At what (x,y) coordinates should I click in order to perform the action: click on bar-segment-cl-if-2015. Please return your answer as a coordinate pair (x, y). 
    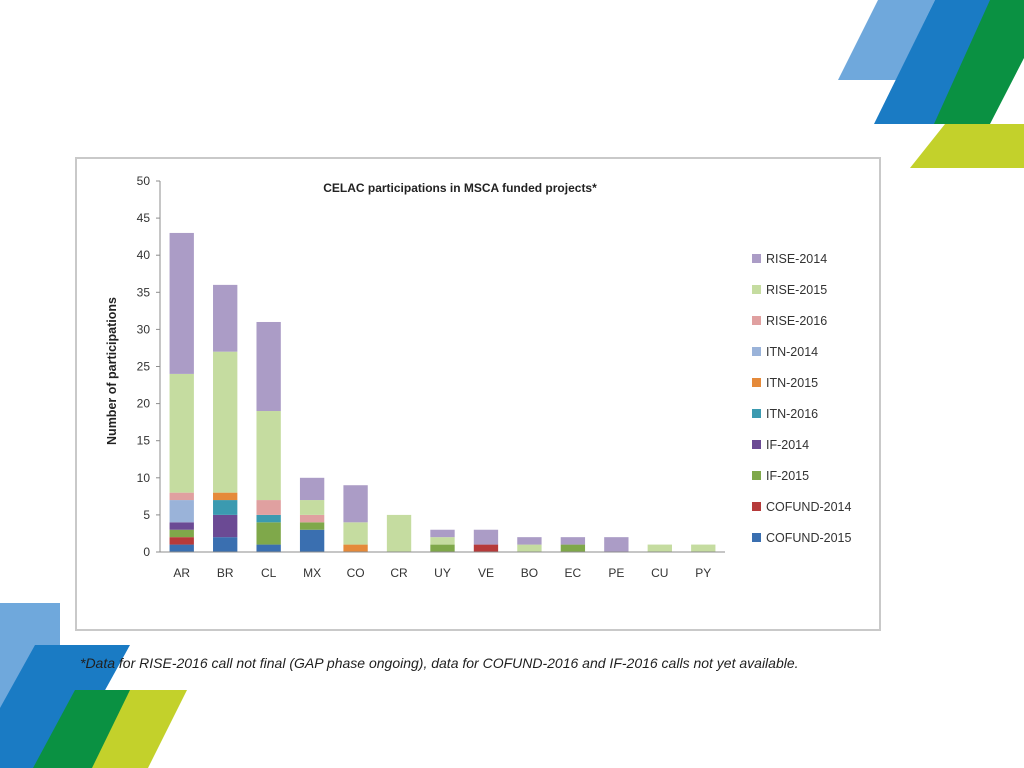
    Looking at the image, I should click on (268, 533).